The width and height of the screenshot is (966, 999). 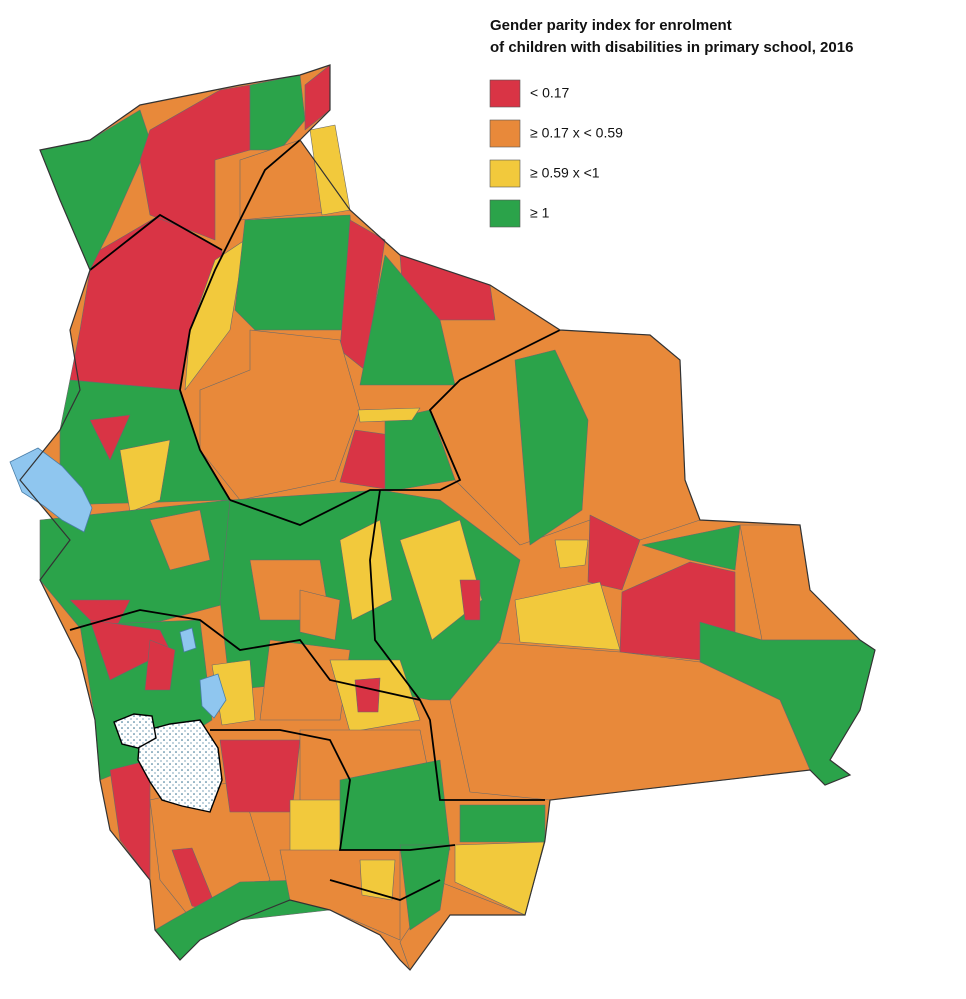 What do you see at coordinates (540, 213) in the screenshot?
I see `legend-label: ≥ 1` at bounding box center [540, 213].